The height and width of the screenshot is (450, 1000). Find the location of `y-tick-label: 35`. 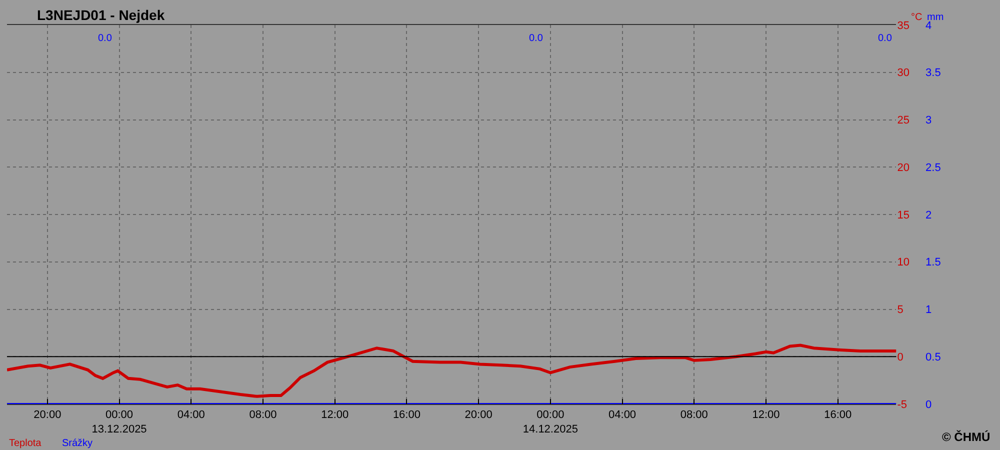

y-tick-label: 35 is located at coordinates (903, 26).